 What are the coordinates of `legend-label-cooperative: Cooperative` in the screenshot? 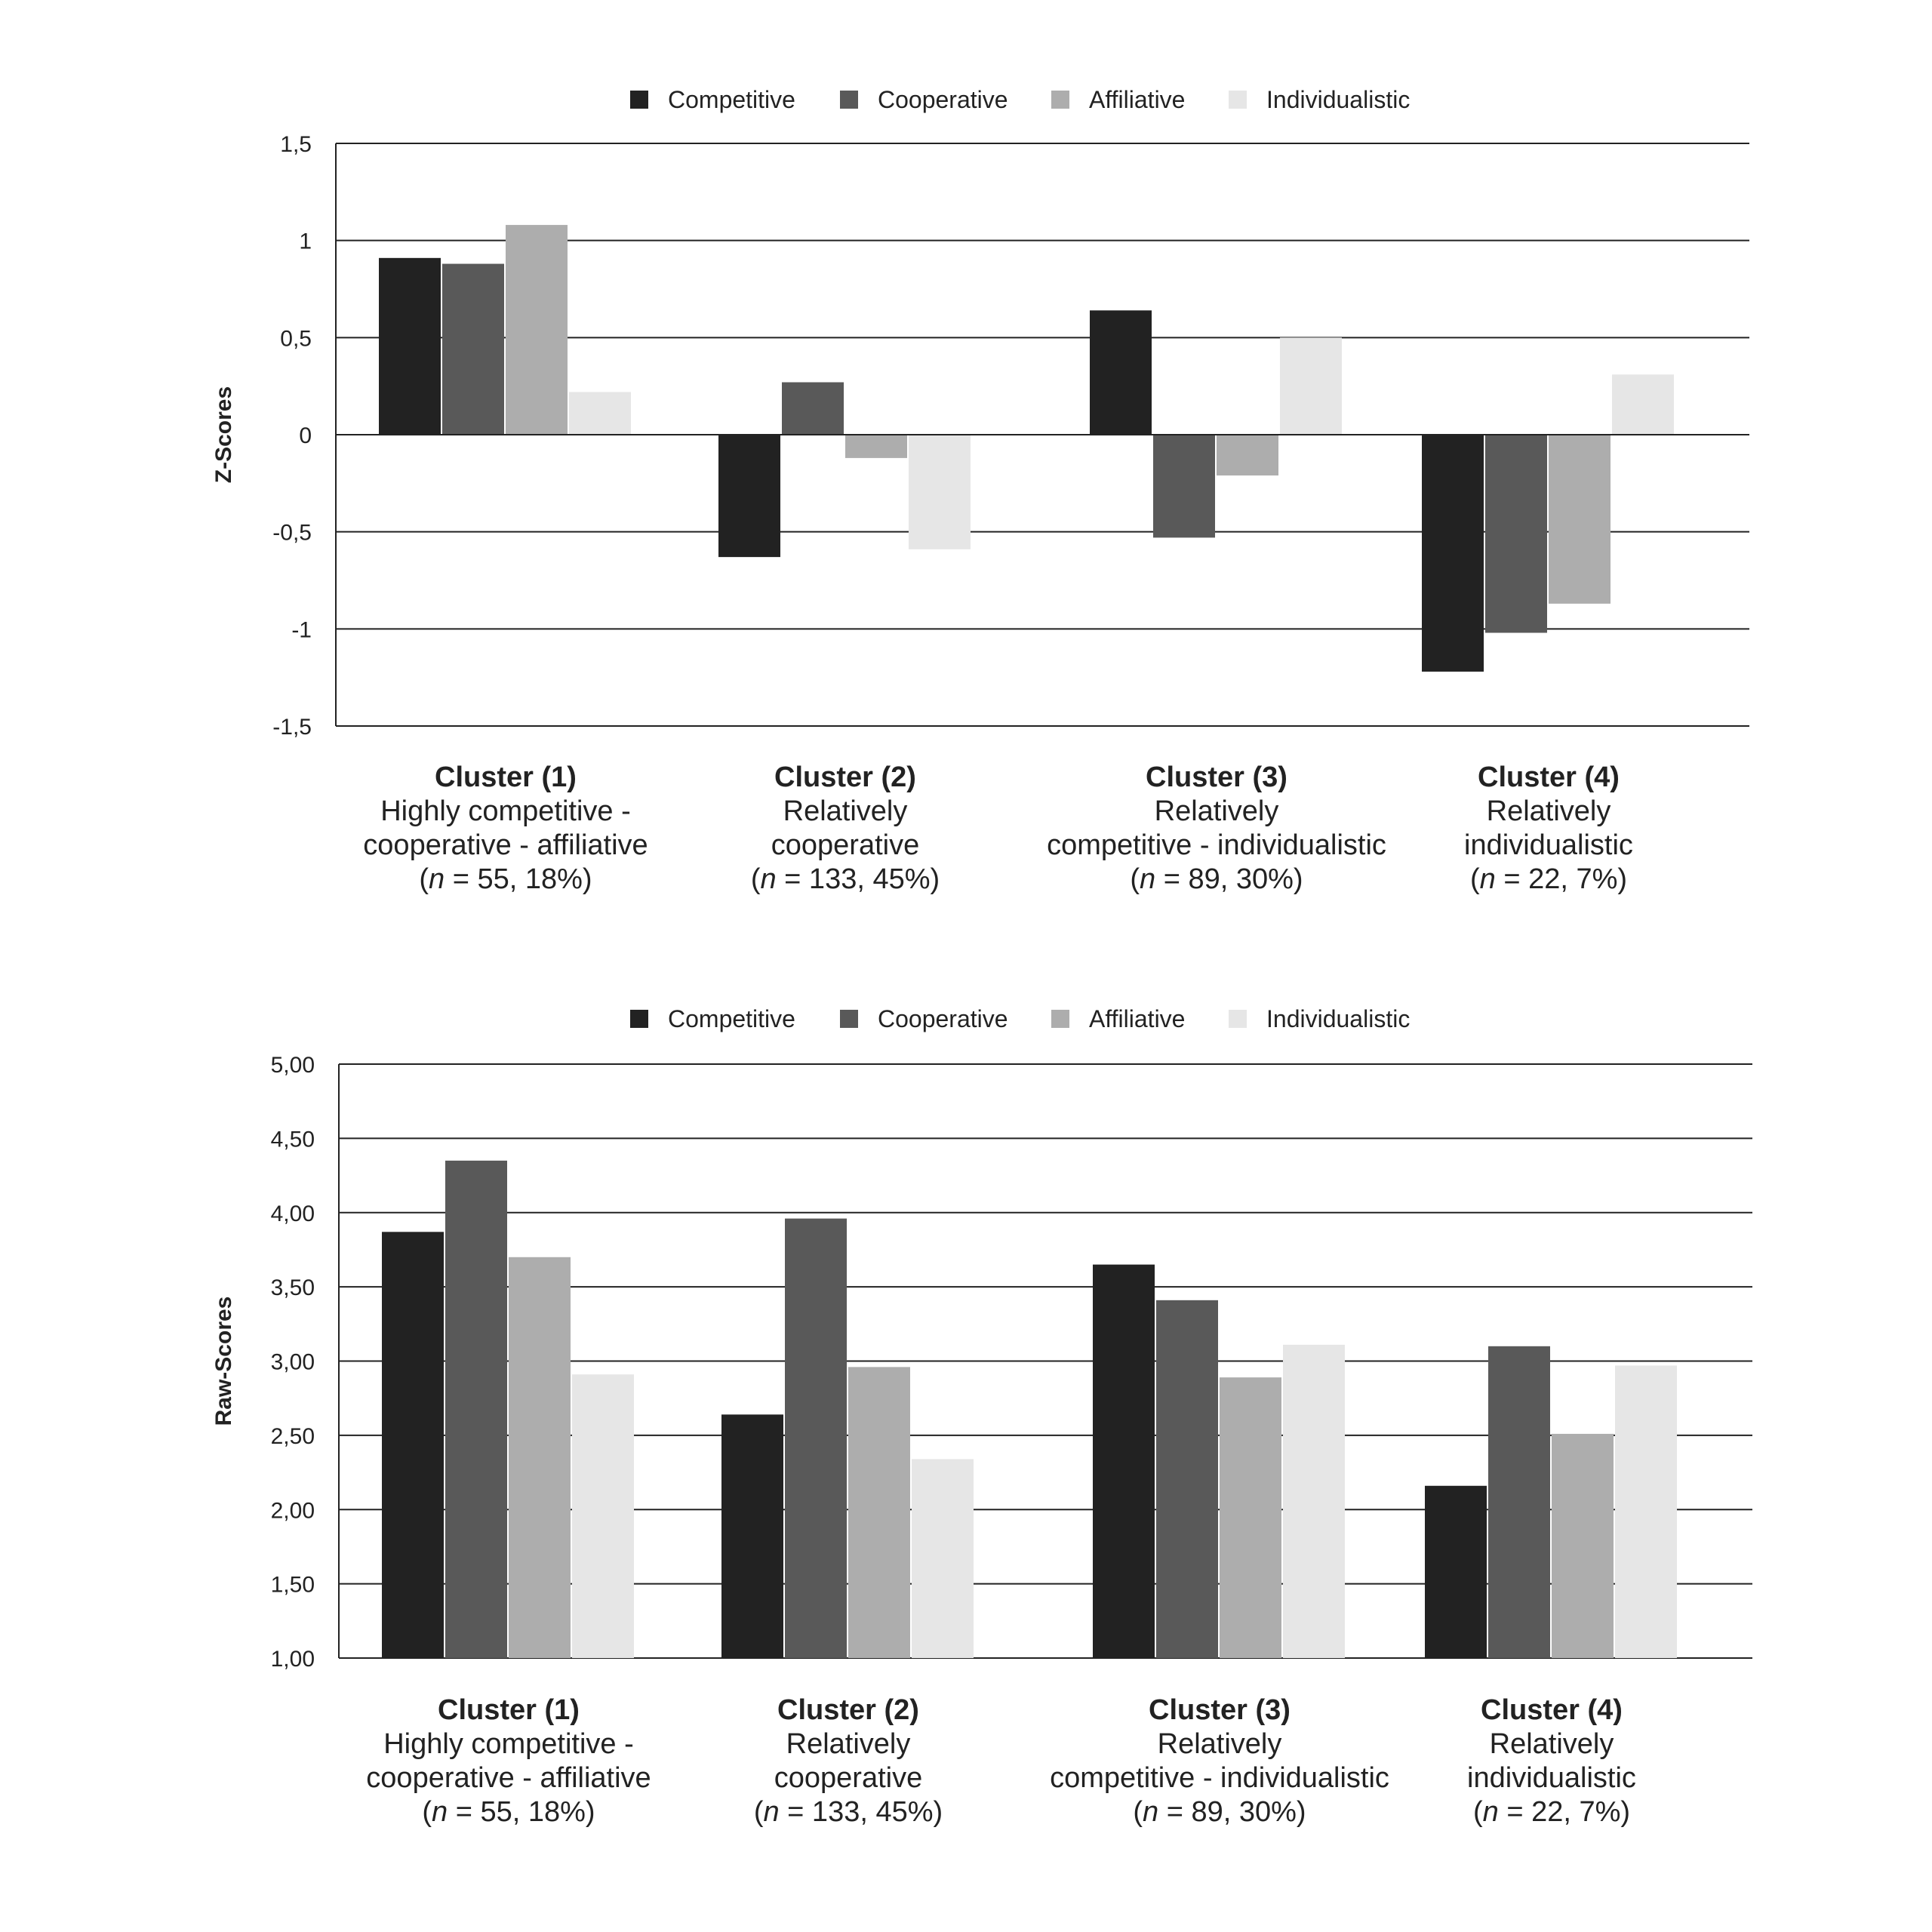 It's located at (943, 99).